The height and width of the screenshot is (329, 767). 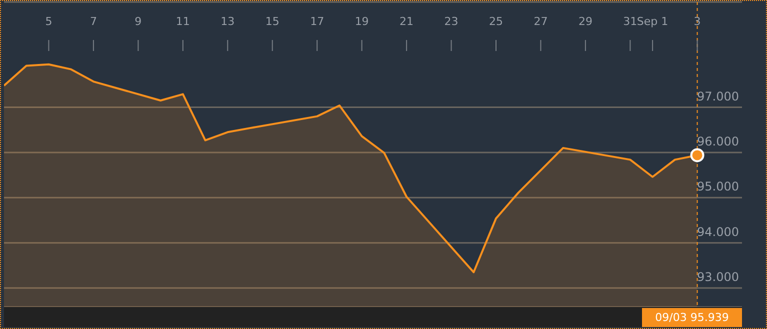 I want to click on x-tick-label: 17, so click(x=317, y=21).